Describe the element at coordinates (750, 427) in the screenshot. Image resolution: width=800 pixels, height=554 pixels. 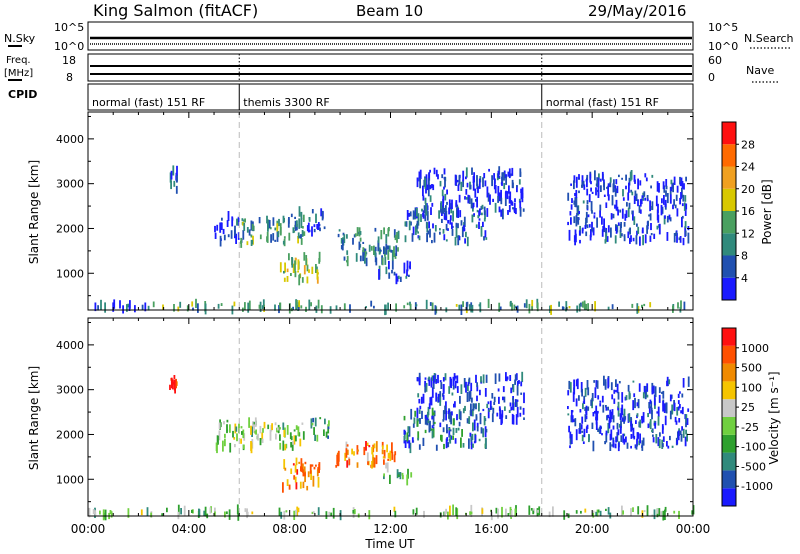
I see `colorbar-tick-label: -25` at that location.